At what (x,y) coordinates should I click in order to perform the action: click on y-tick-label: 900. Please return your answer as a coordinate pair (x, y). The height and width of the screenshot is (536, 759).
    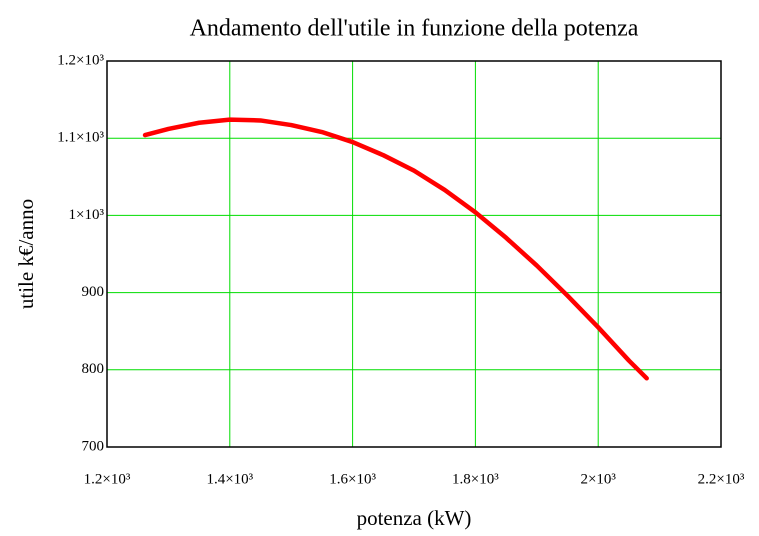
    Looking at the image, I should click on (93, 292).